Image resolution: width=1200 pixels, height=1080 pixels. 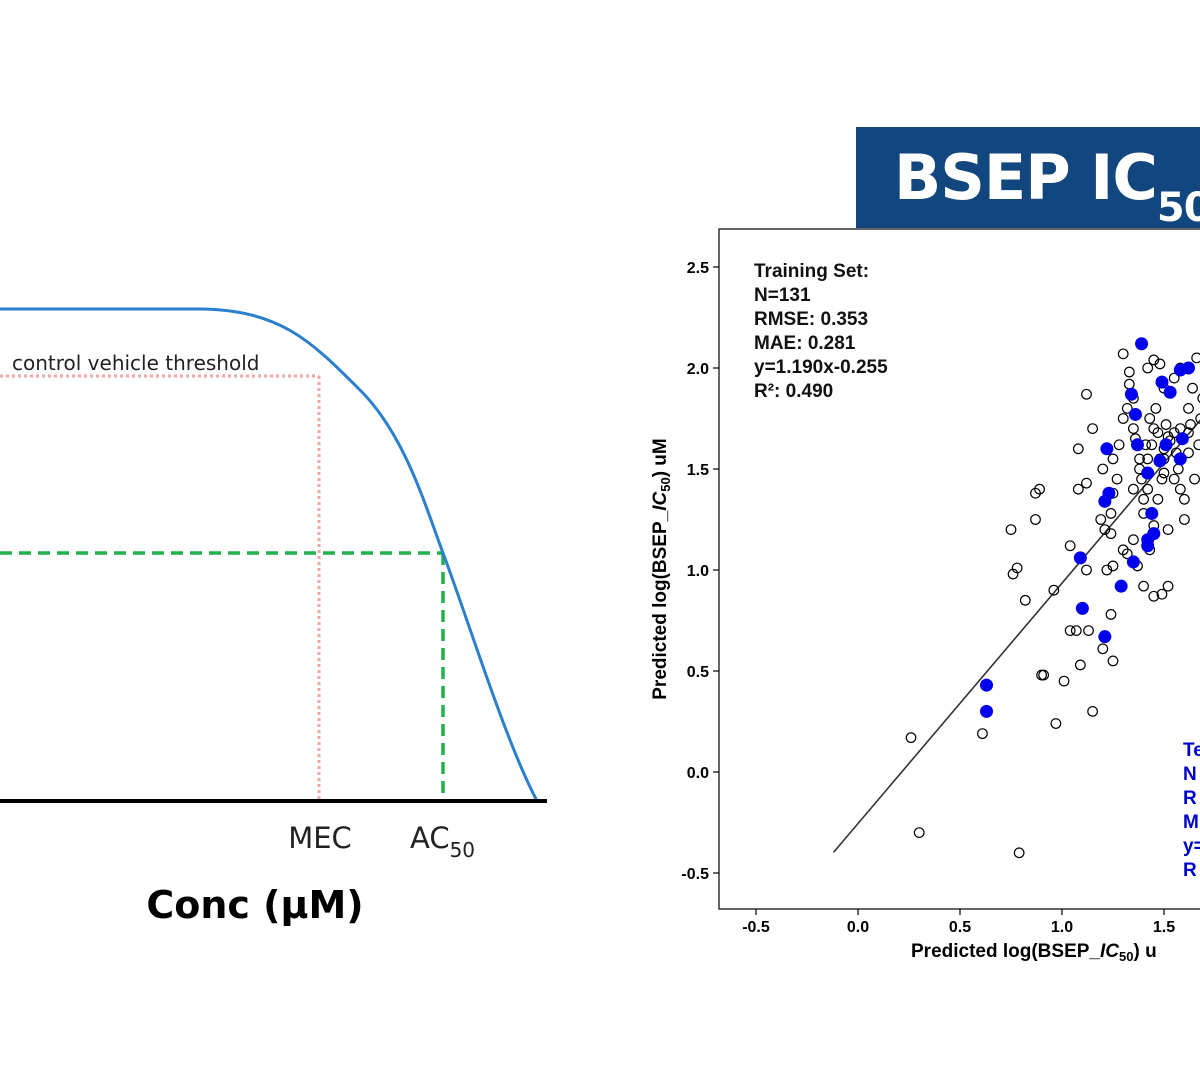 I want to click on y-axis-ticks: -0.5 0.0 0.5 1.0 1.5 2.0 2.5, so click(x=700, y=571).